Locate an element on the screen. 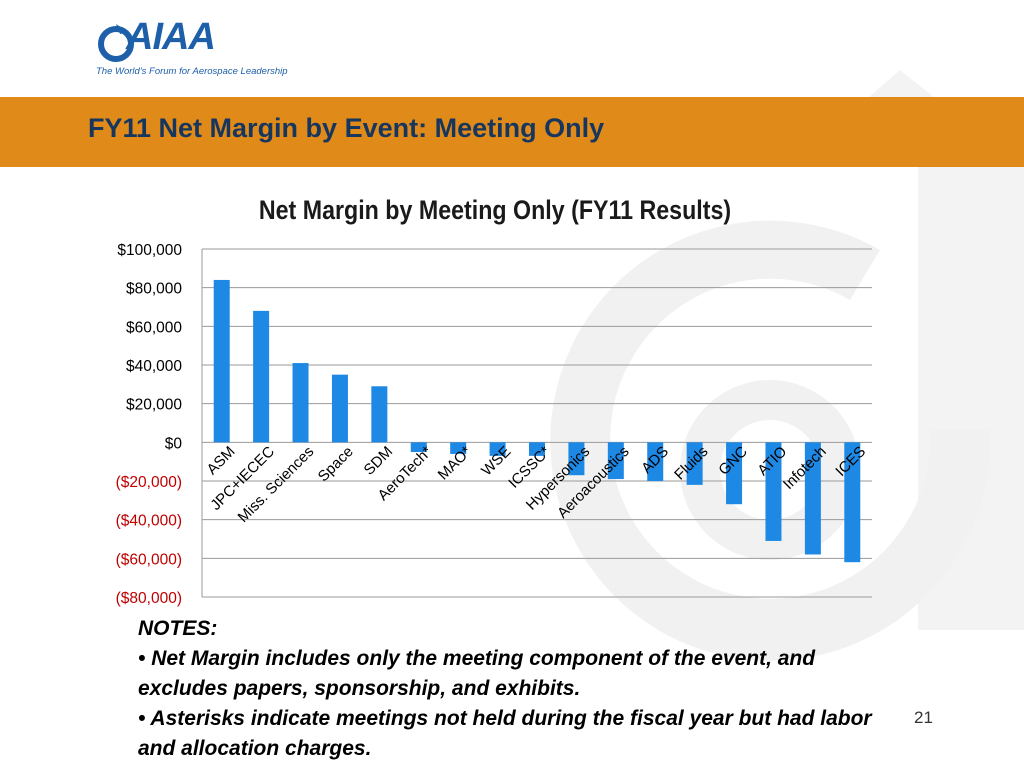  page-number: 21 is located at coordinates (923, 717).